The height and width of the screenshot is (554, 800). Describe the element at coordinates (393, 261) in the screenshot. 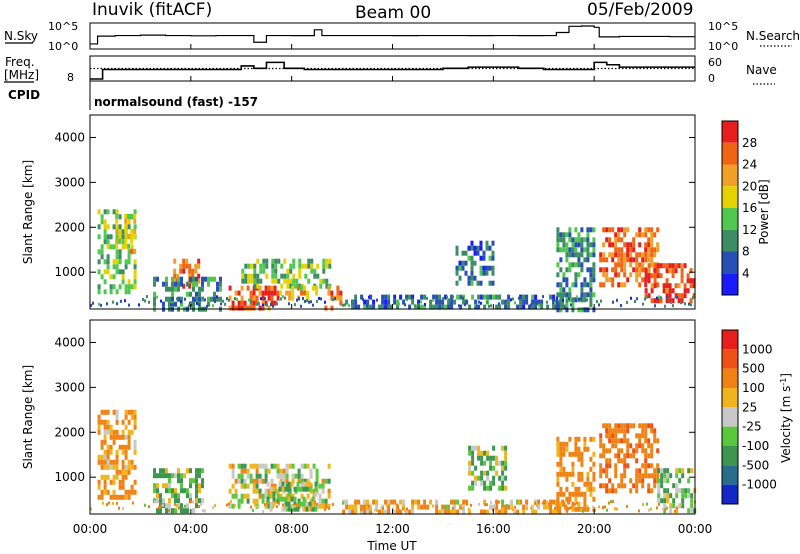

I see `power-heatmap-cells` at that location.